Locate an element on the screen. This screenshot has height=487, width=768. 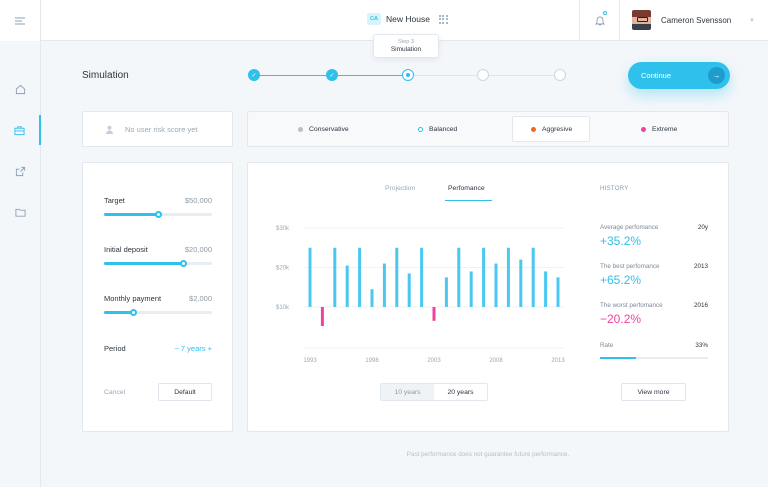
history-rate: Rate 33% is located at coordinates (654, 350).